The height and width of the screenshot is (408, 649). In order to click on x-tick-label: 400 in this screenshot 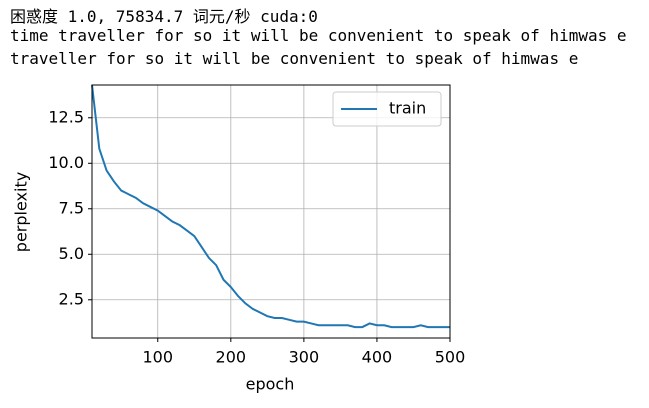, I will do `click(377, 357)`.